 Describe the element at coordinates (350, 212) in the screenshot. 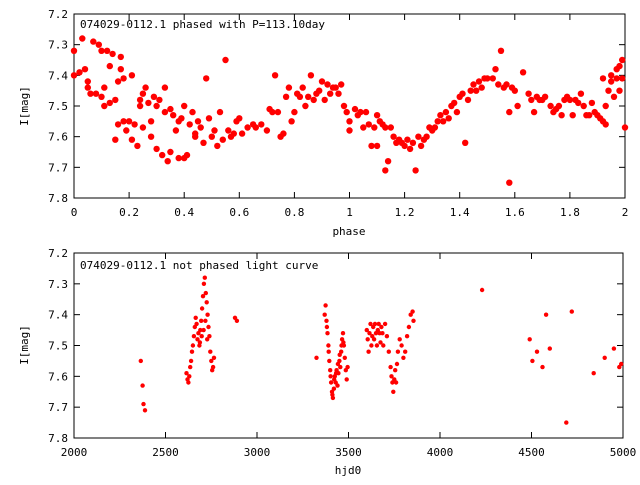

I see `x-tick-labels: 0 0.2 0.4 0.6 0.8 1 1.2 1.4 1.6 1.8 2` at that location.